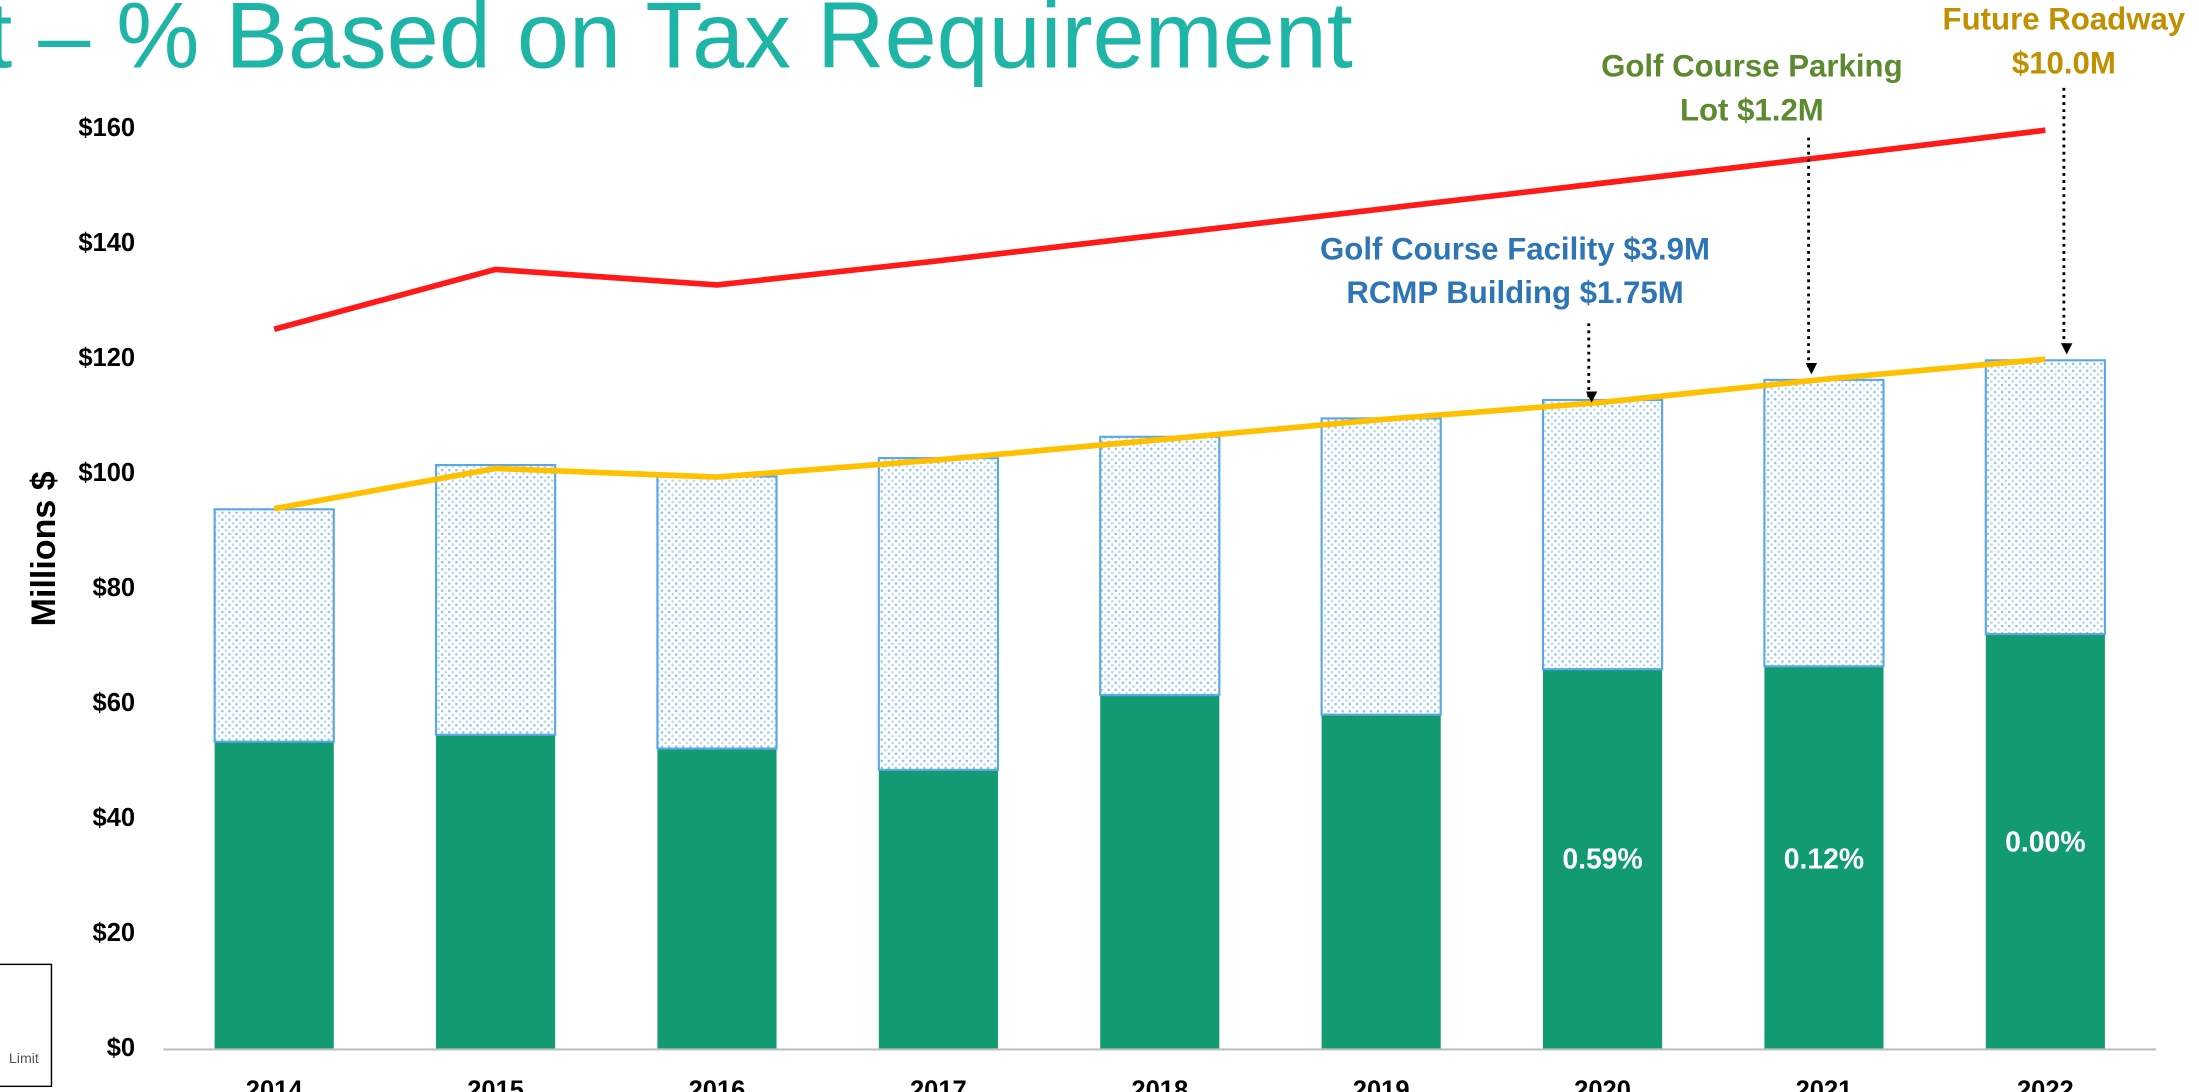 This screenshot has width=2199, height=1092. I want to click on annotation: $10.0M, so click(2064, 62).